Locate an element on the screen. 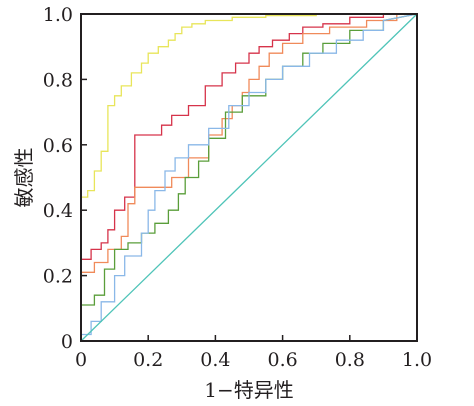 The image size is (474, 406). y-axis-title: 敏感性 is located at coordinates (24, 178).